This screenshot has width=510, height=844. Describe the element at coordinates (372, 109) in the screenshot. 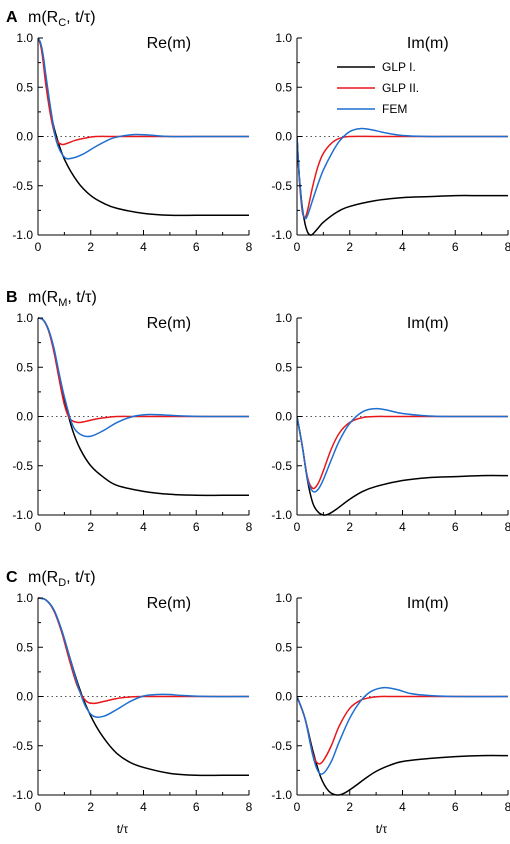

I see `legend-entry: FEM` at that location.